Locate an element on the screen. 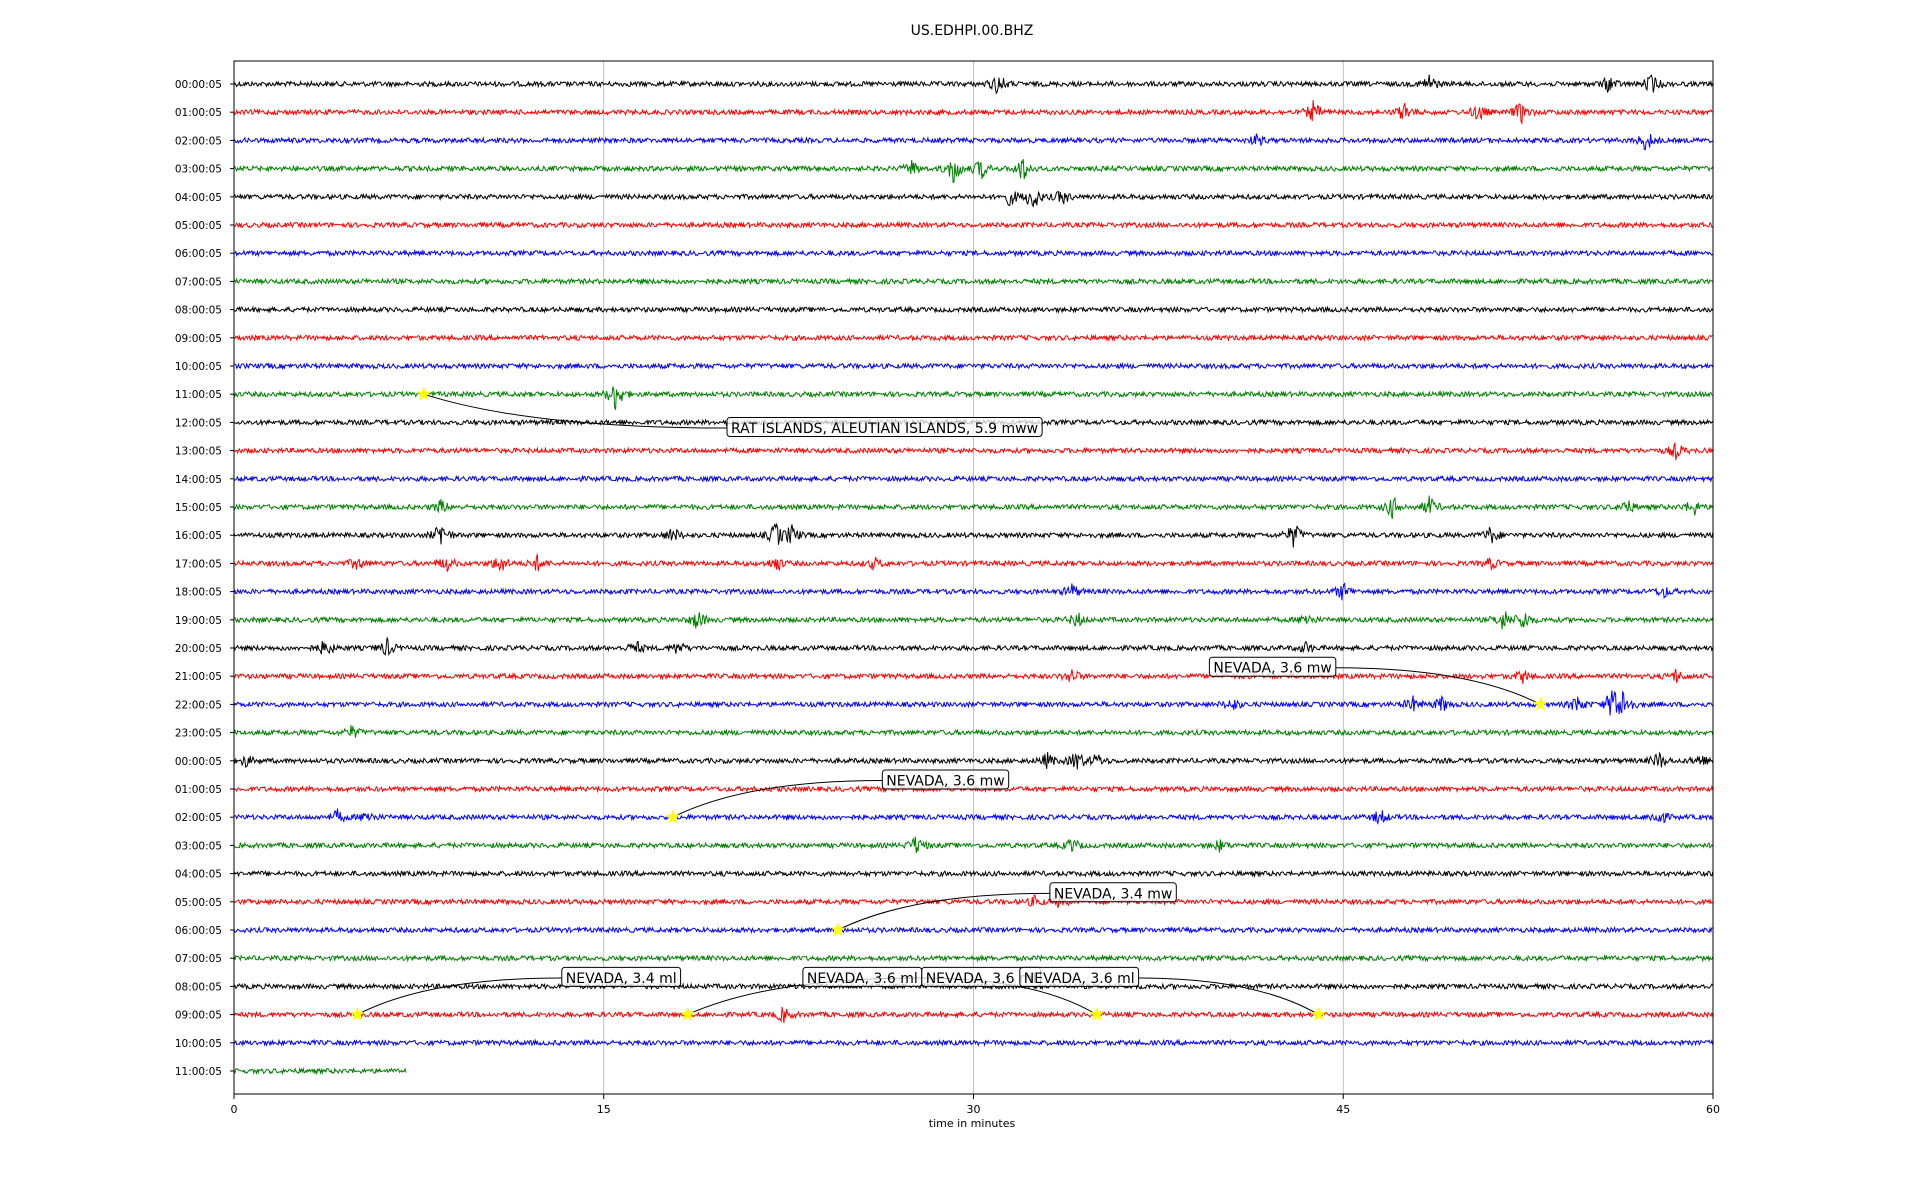 The image size is (1920, 1200). event-label: RAT ISLANDS, ALEUTIAN ISLANDS, 5.9 mww is located at coordinates (884, 427).